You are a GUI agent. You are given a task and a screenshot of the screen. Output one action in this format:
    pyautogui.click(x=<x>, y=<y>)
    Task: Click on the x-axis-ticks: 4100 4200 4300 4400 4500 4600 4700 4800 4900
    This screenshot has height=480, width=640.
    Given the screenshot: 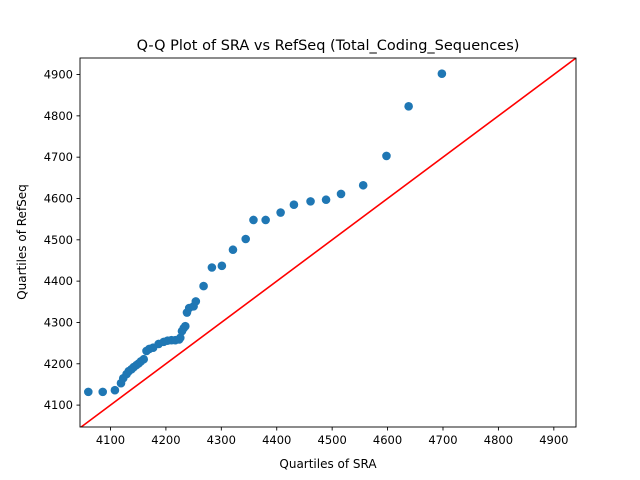 What is the action you would take?
    pyautogui.click(x=332, y=437)
    